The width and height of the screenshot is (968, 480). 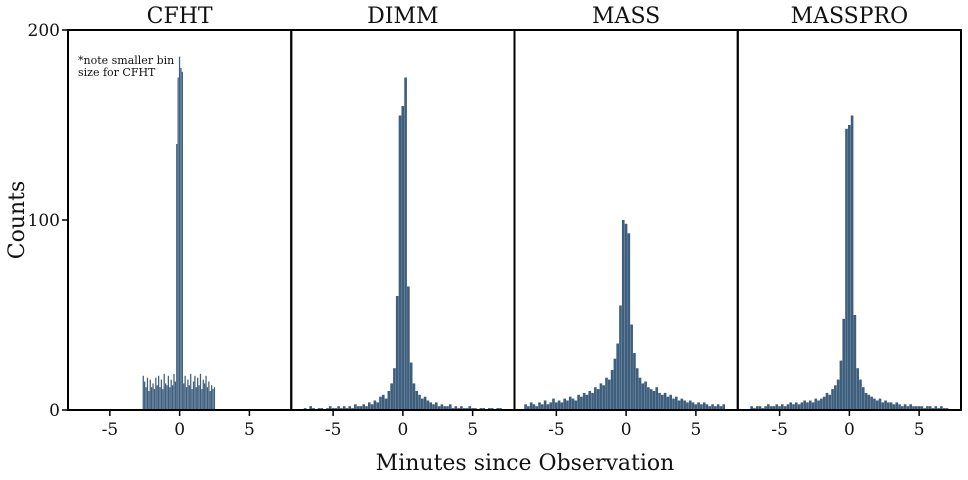 What do you see at coordinates (180, 16) in the screenshot?
I see `panel-title: CFHT` at bounding box center [180, 16].